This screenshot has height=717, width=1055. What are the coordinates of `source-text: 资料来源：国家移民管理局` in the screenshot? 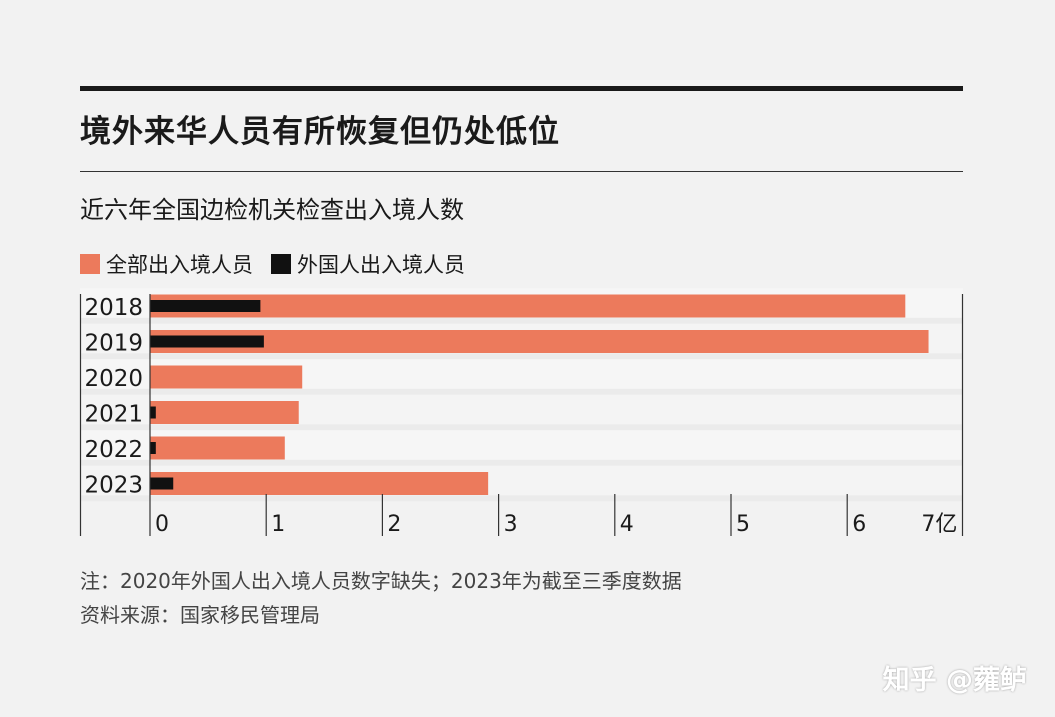 It's located at (200, 615).